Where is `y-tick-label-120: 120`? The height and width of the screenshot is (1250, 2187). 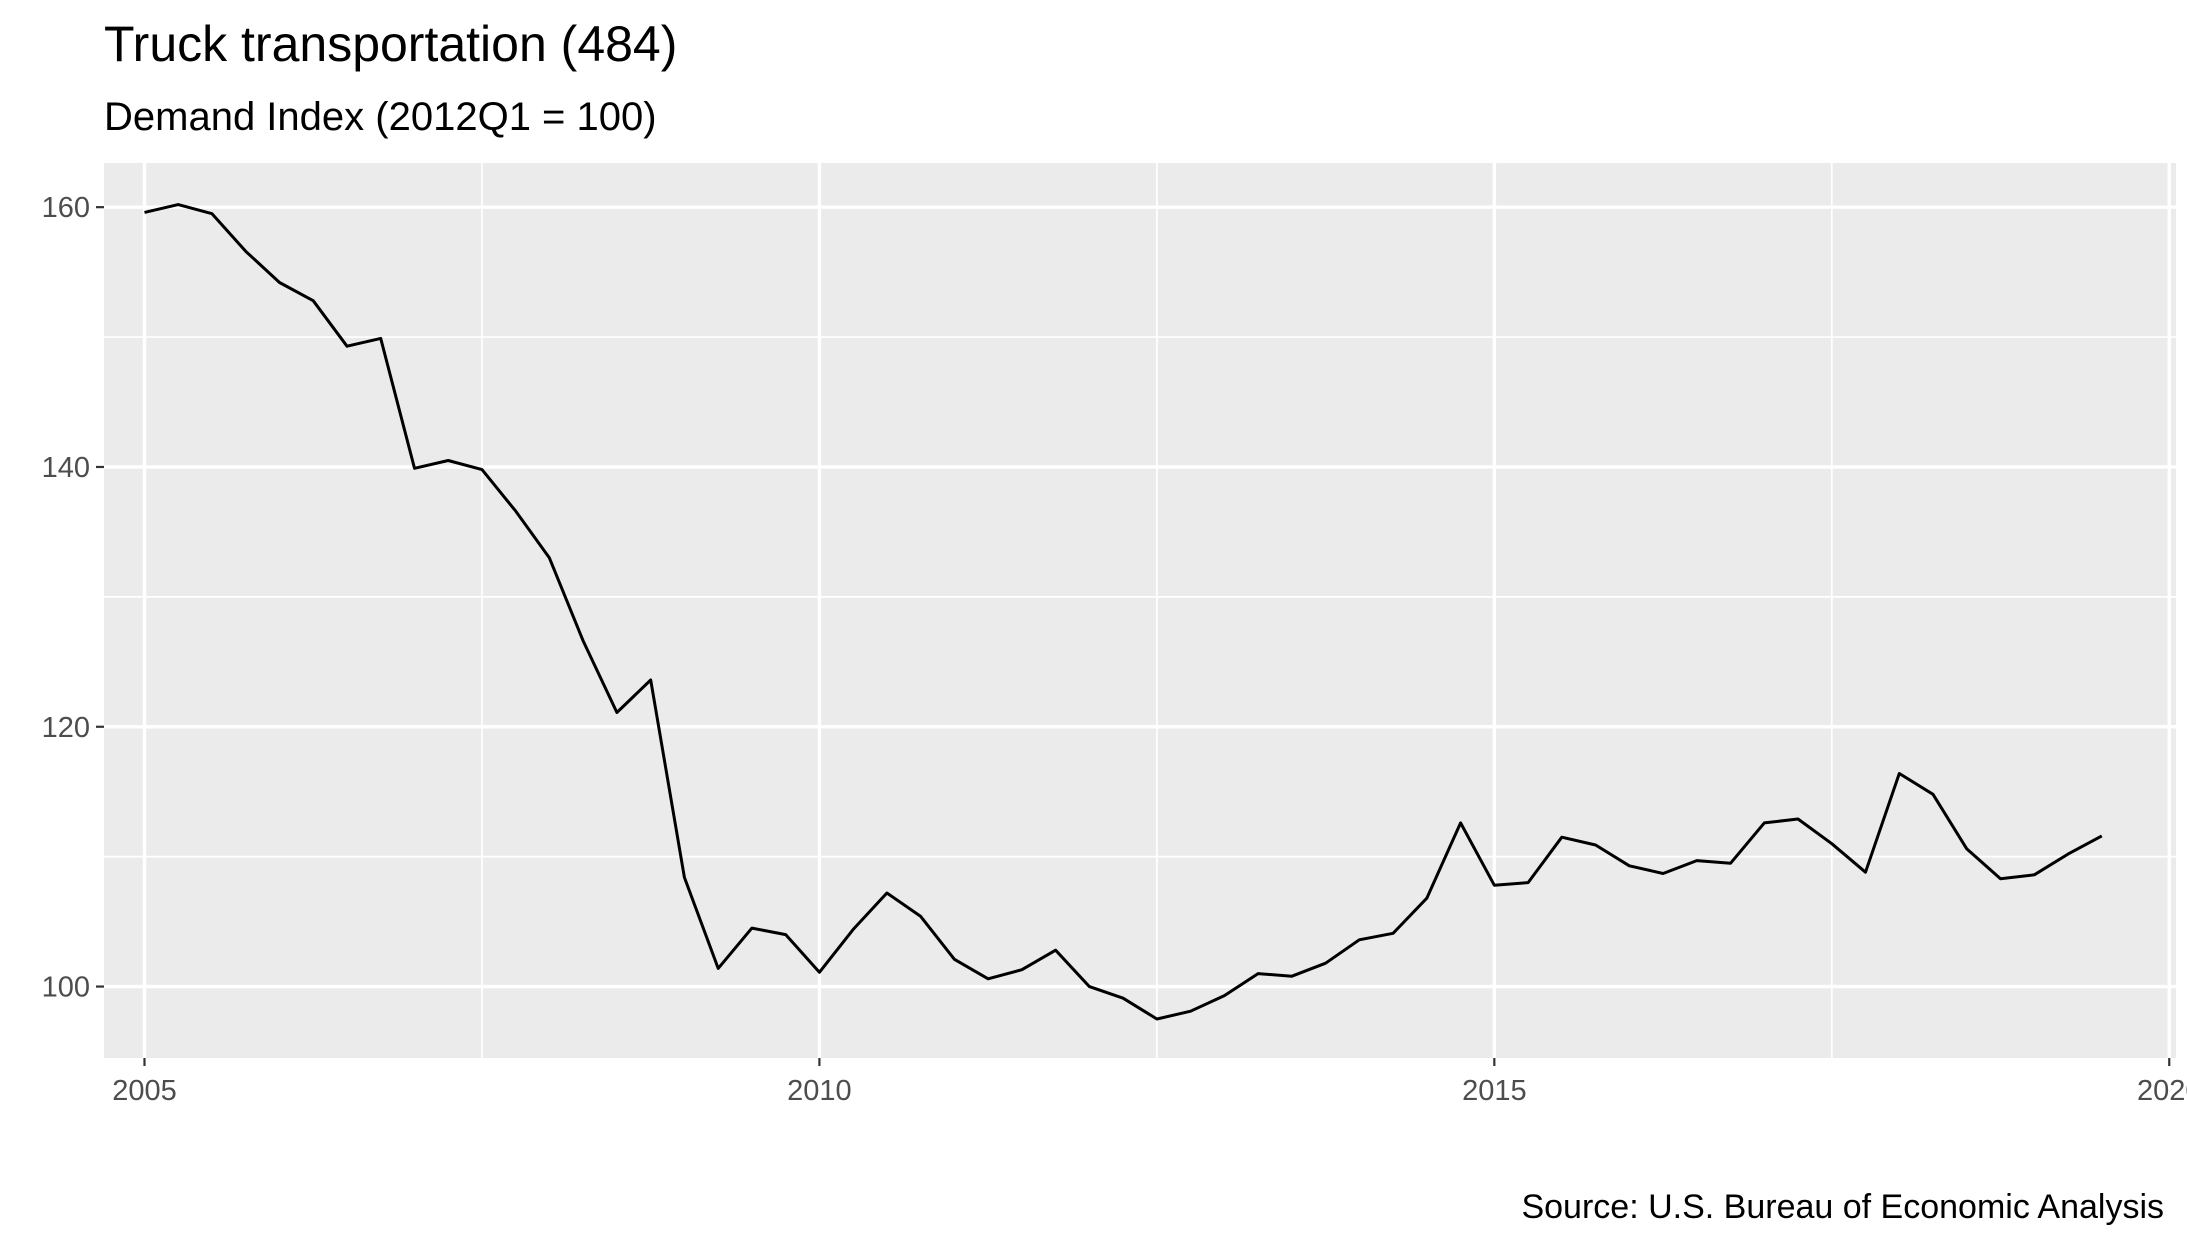
y-tick-label-120: 120 is located at coordinates (66, 728).